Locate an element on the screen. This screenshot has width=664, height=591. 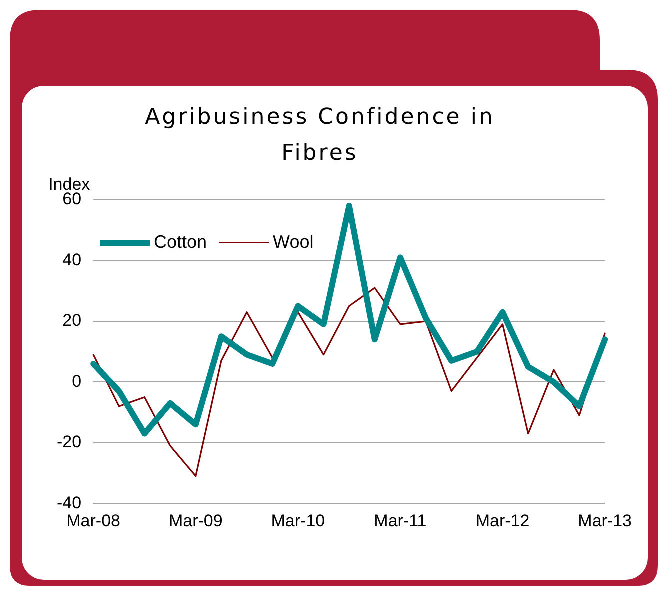
y-tick-label: -40 is located at coordinates (69, 502).